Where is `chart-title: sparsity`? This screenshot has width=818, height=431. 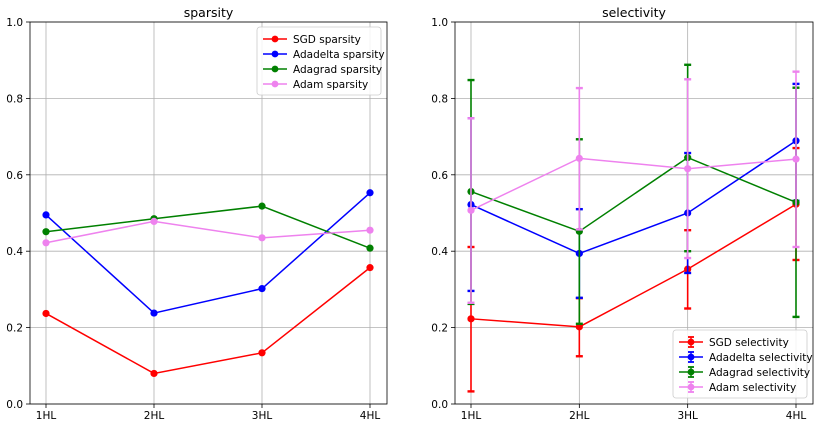
chart-title: sparsity is located at coordinates (209, 12).